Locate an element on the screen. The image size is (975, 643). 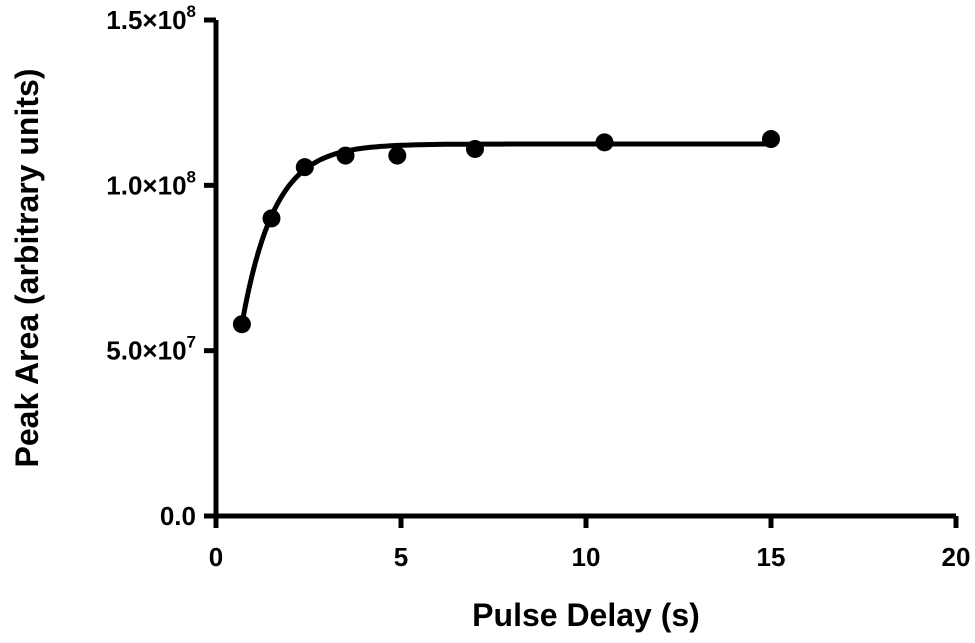
y-tick-label: 5.0×10⁷ is located at coordinates (151, 349).